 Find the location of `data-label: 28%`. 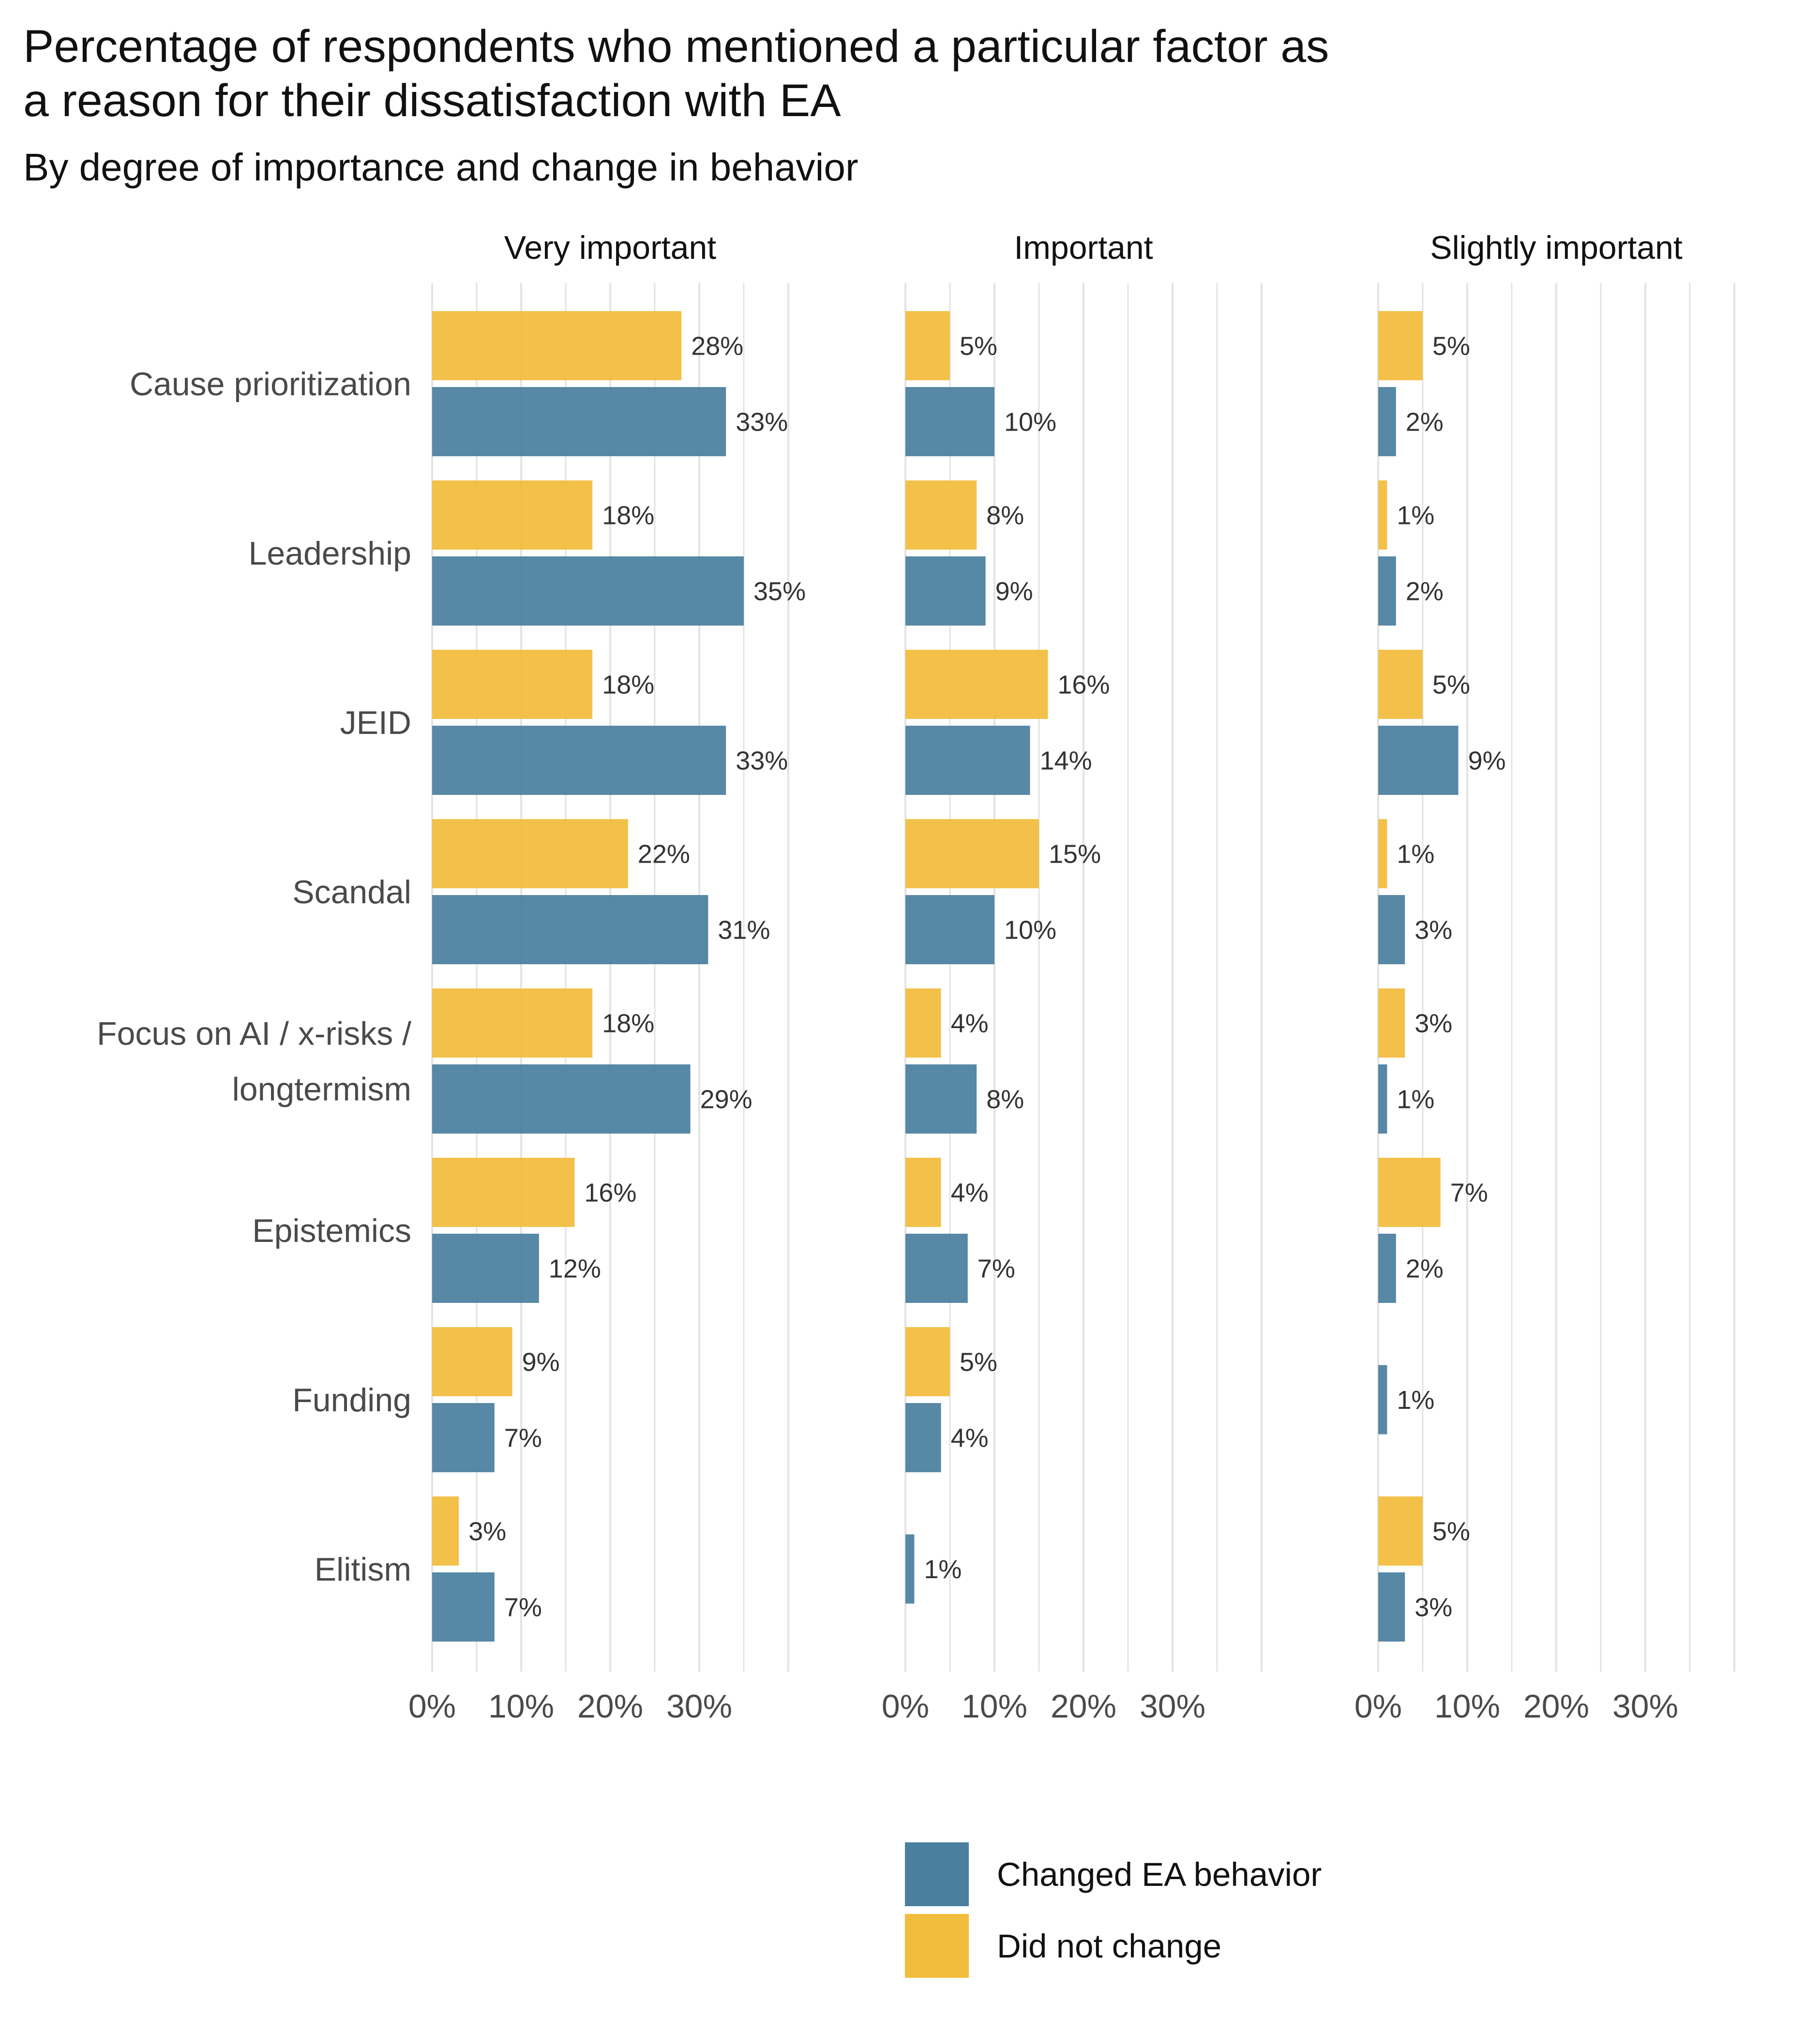

data-label: 28% is located at coordinates (717, 346).